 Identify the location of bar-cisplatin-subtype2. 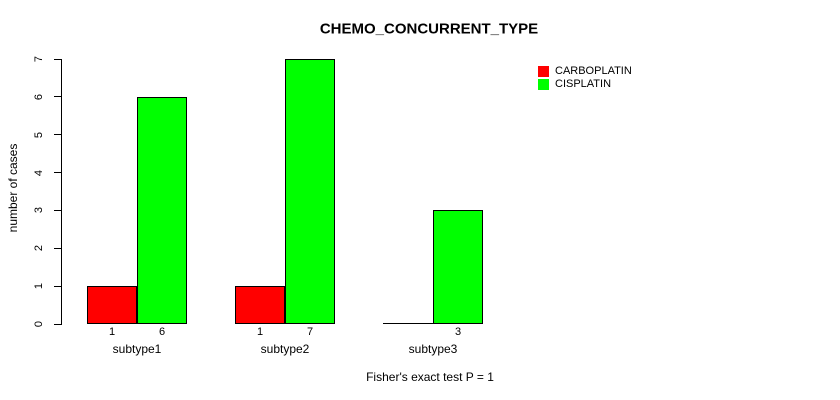
(310, 191).